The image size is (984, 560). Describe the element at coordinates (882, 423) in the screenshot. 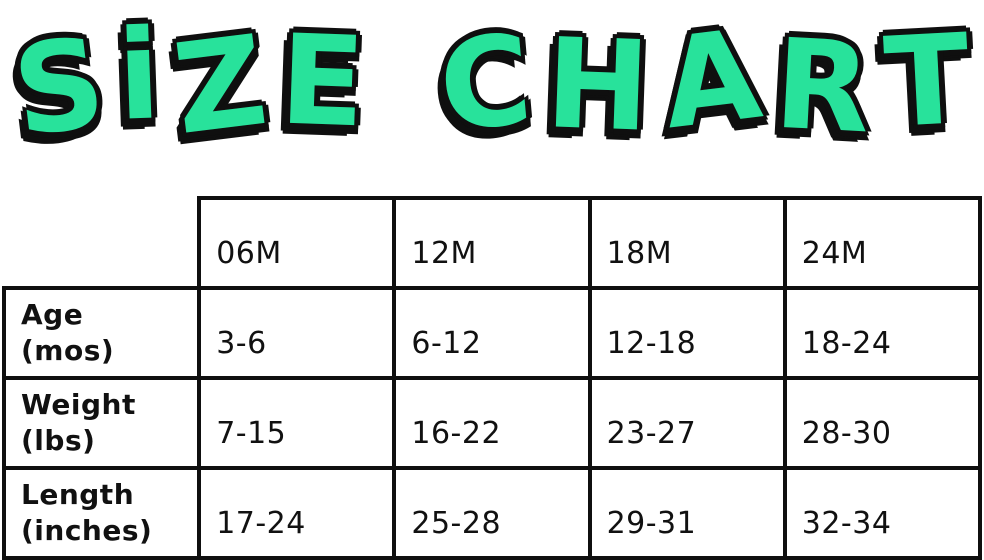

I see `table-cell: 28-30` at that location.